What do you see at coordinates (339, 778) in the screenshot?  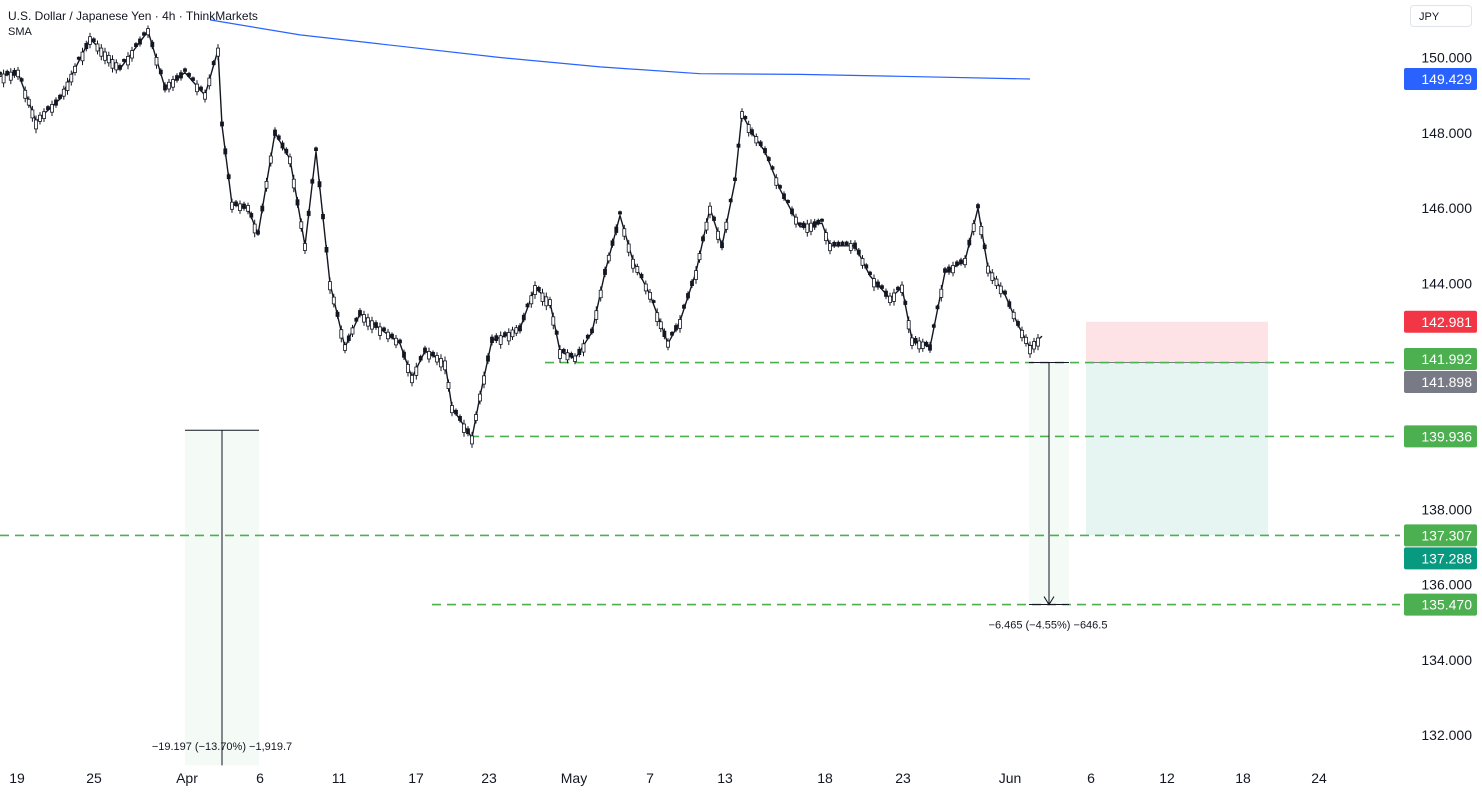 I see `x-tick-label: 11` at bounding box center [339, 778].